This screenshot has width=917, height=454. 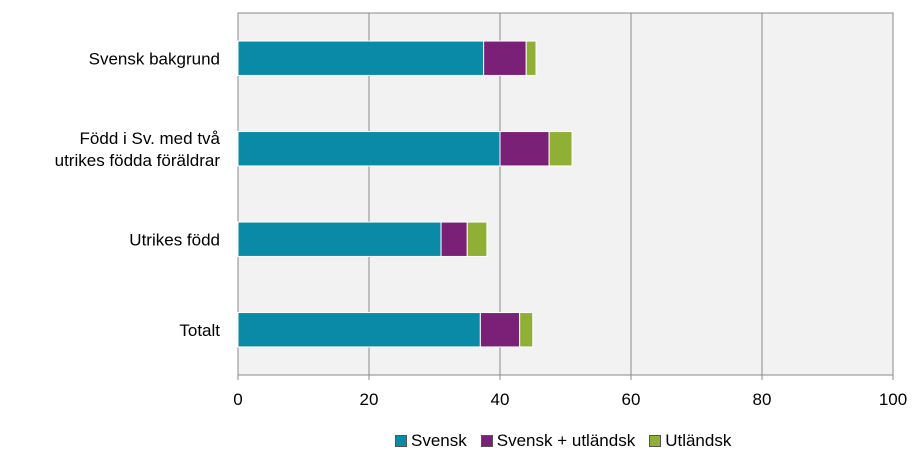 I want to click on category-label: Svensk bakgrund, so click(x=154, y=58).